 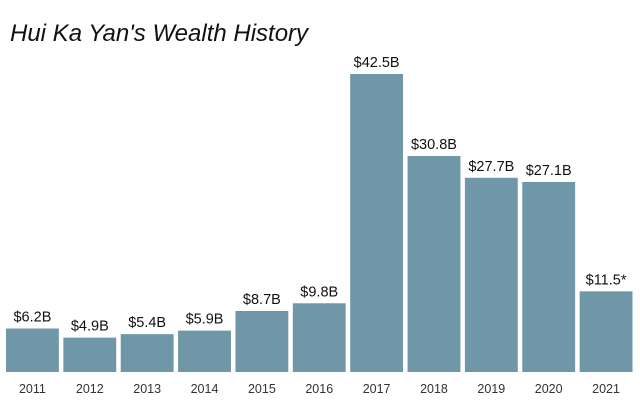 What do you see at coordinates (319, 292) in the screenshot?
I see `data-label-2016: $9.8B` at bounding box center [319, 292].